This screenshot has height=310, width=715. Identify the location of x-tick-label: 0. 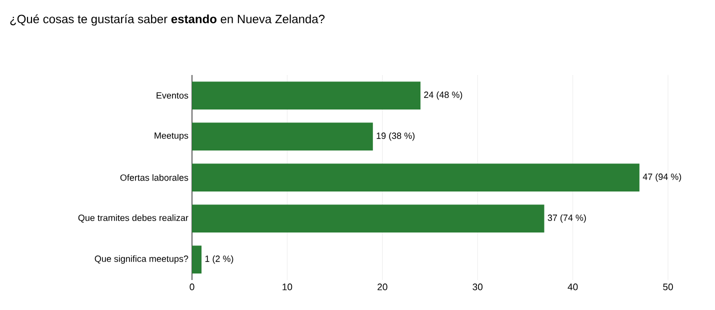
(192, 287).